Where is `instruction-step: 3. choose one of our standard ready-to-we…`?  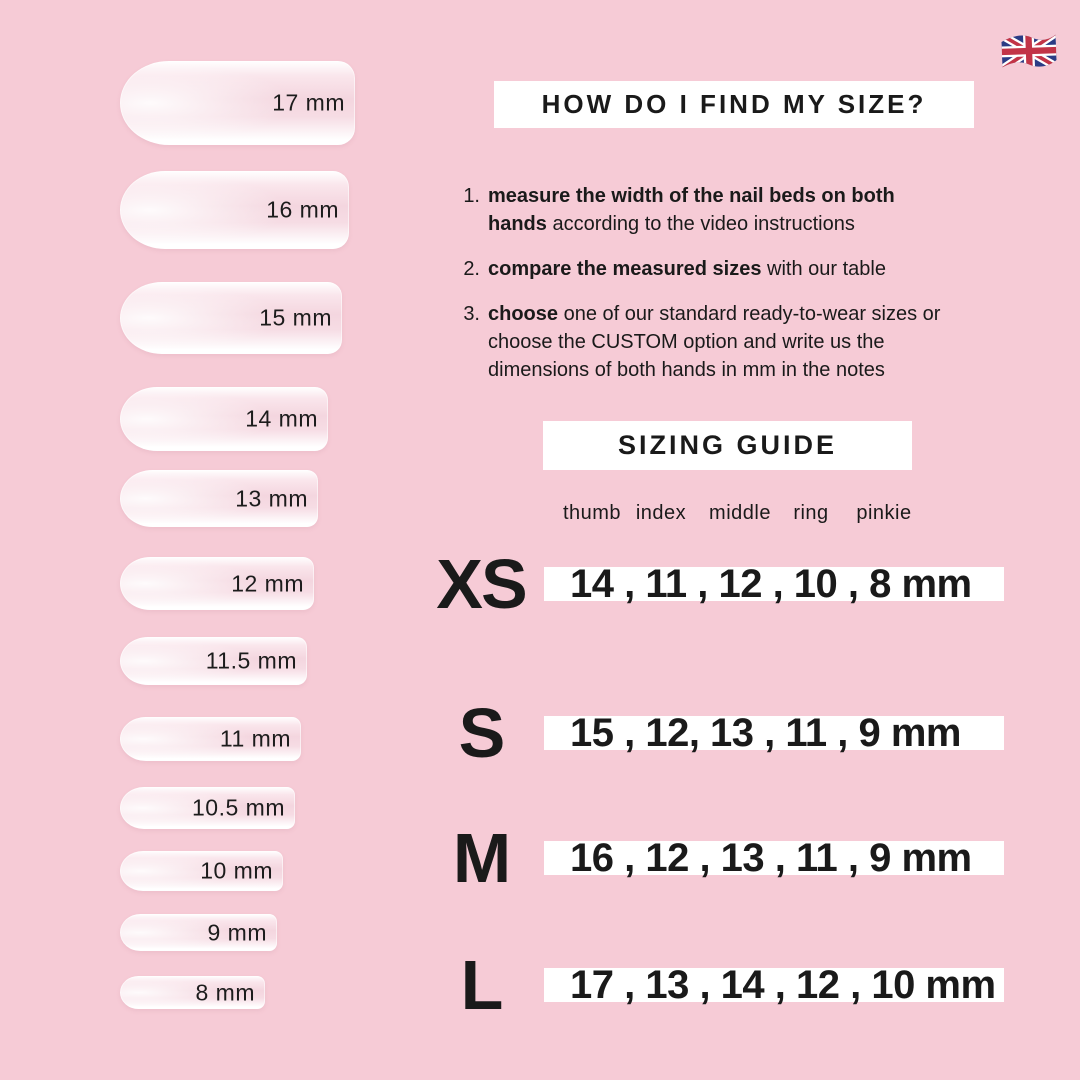
instruction-step: 3. choose one of our standard ready-to-we… is located at coordinates (706, 342).